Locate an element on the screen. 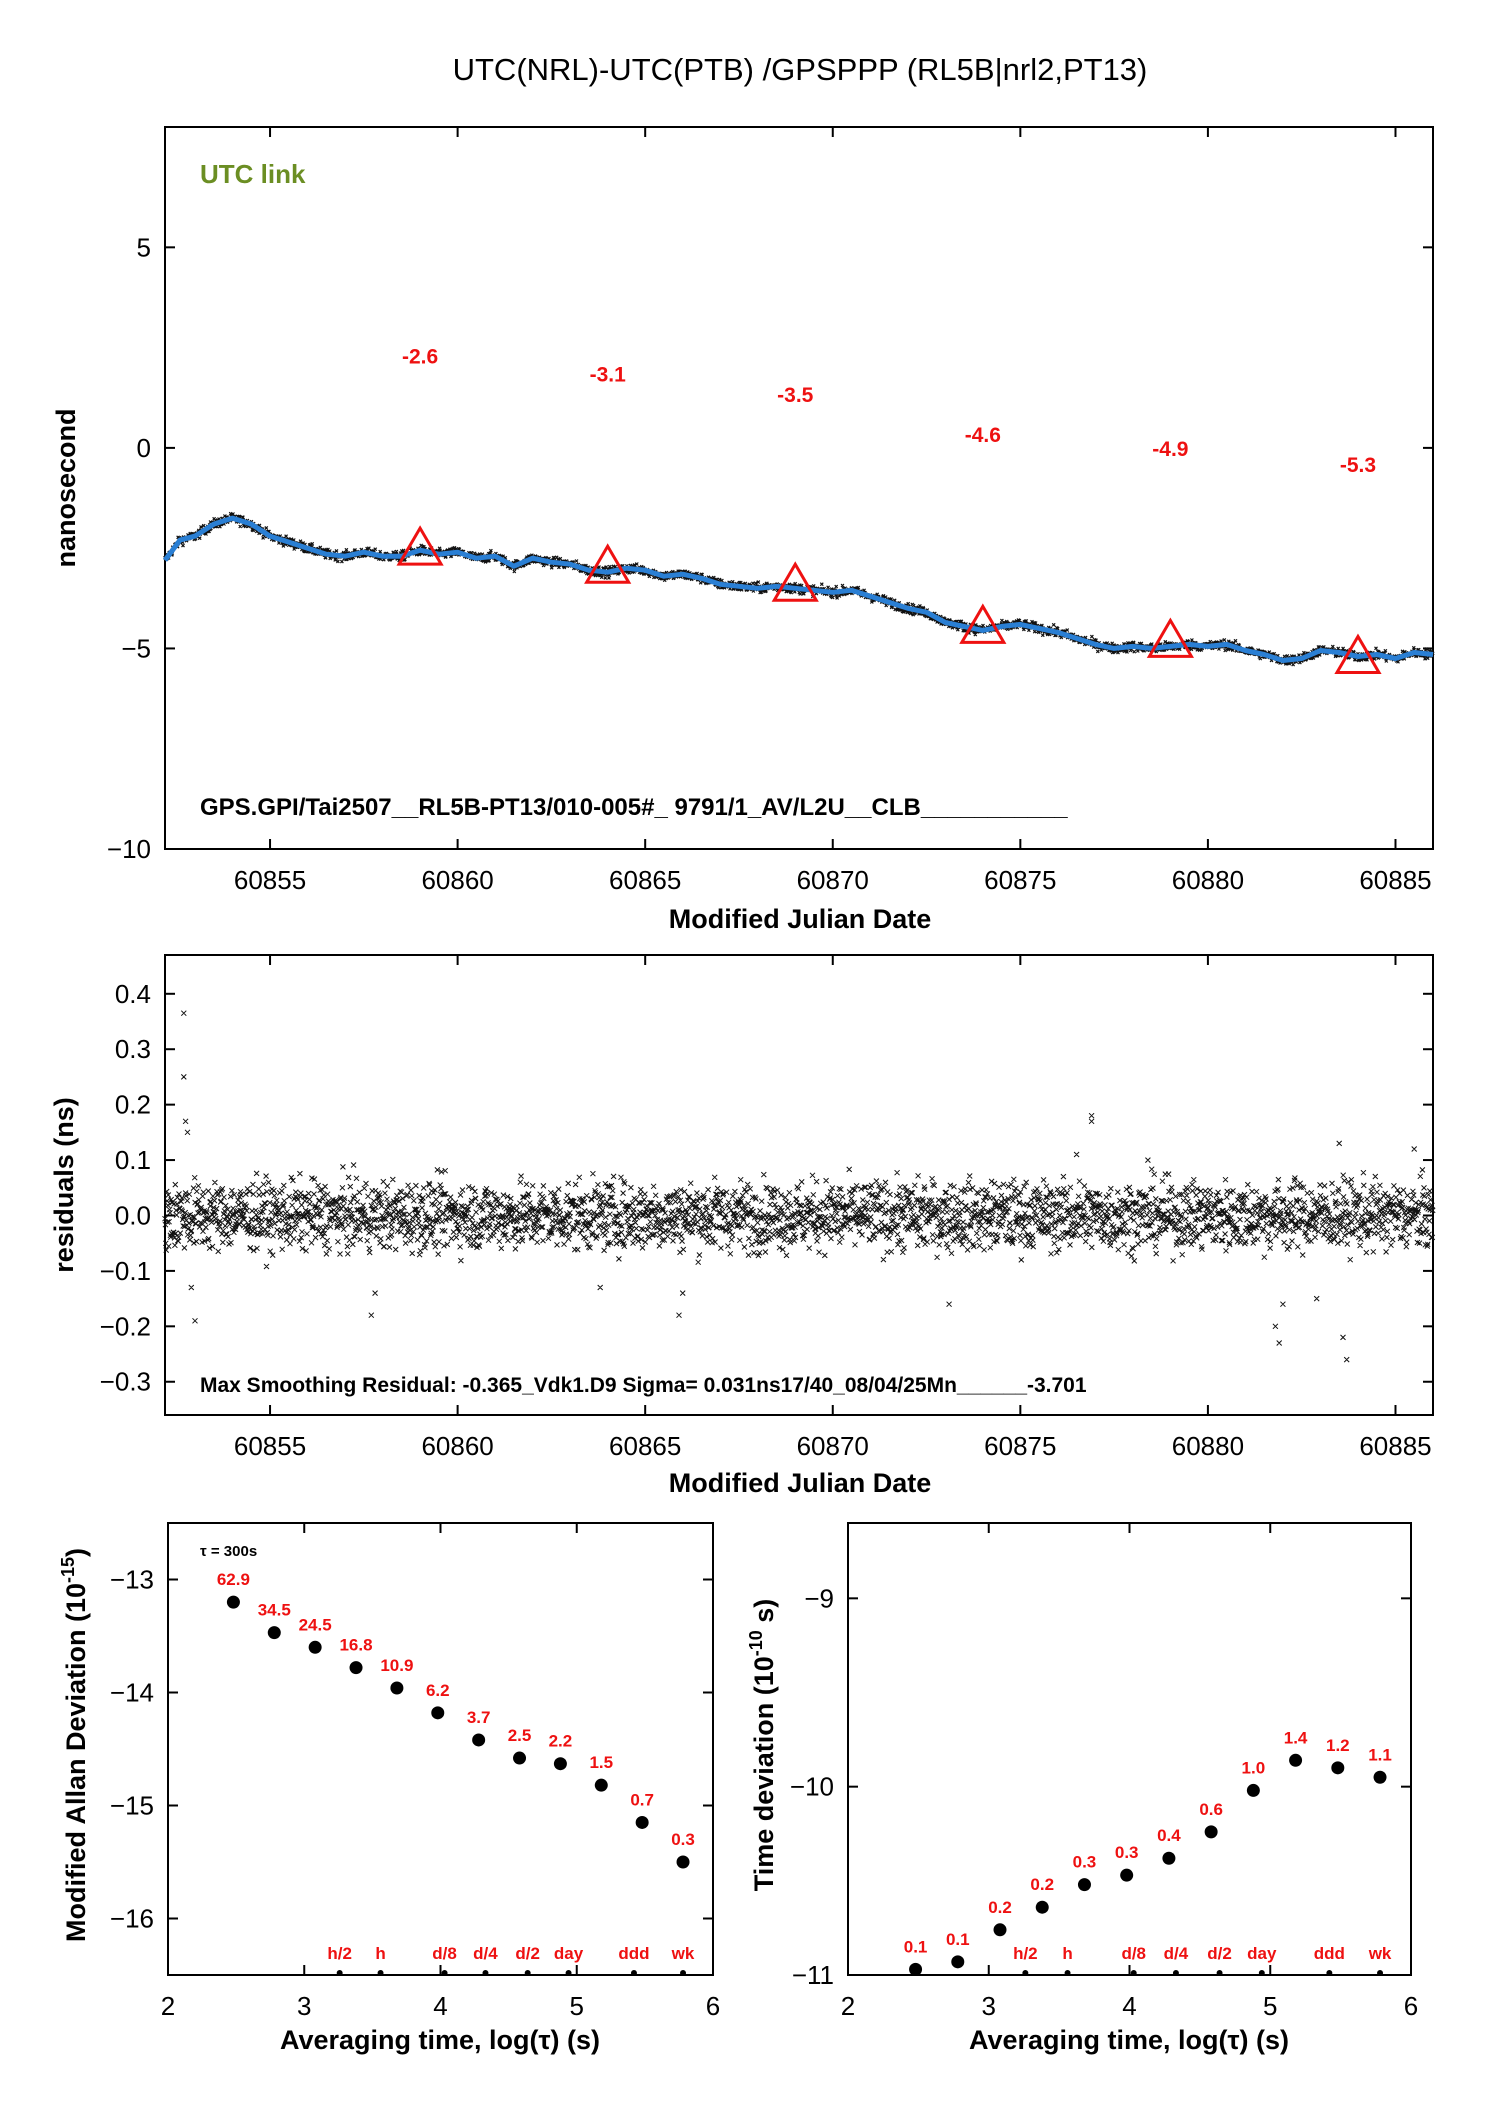 The width and height of the screenshot is (1488, 2105). utc-link-label: UTC link is located at coordinates (253, 174).